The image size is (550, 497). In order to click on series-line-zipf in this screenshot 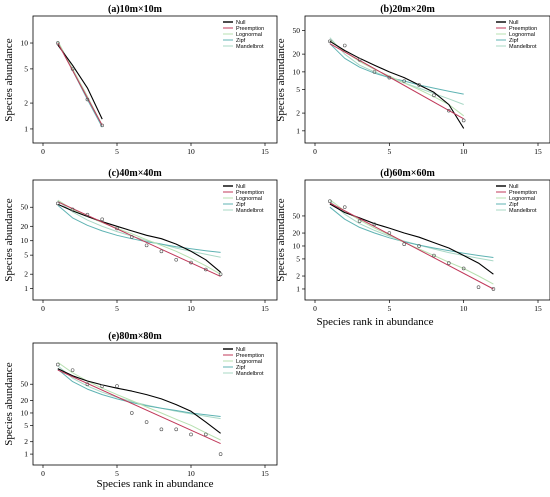, I will do `click(411, 232)`.